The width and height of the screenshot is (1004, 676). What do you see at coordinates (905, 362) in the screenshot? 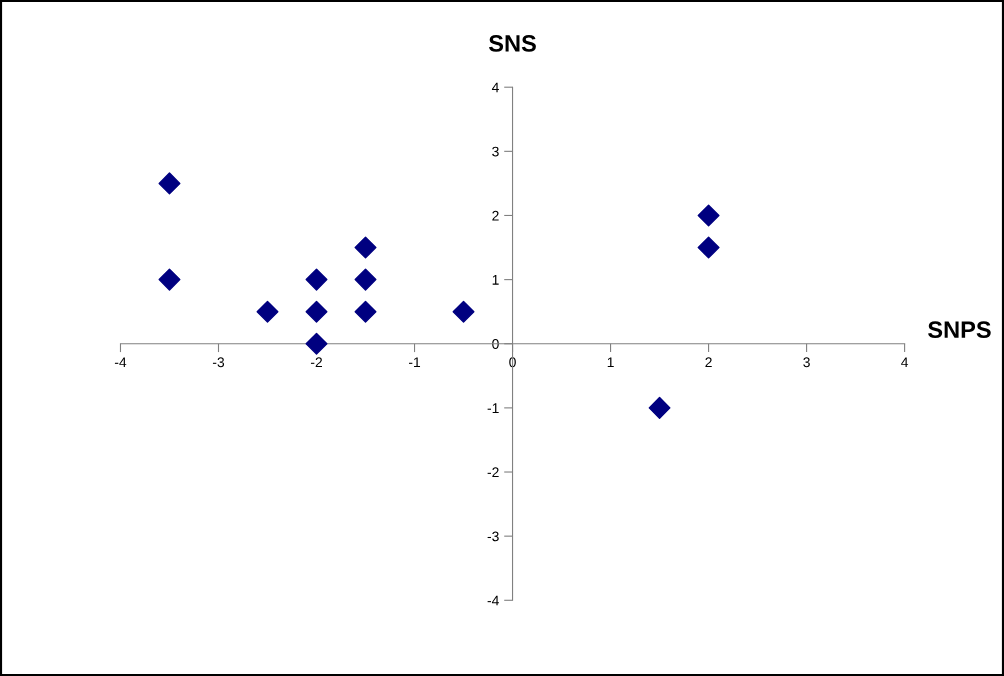
I see `x-tick-label: 4` at bounding box center [905, 362].